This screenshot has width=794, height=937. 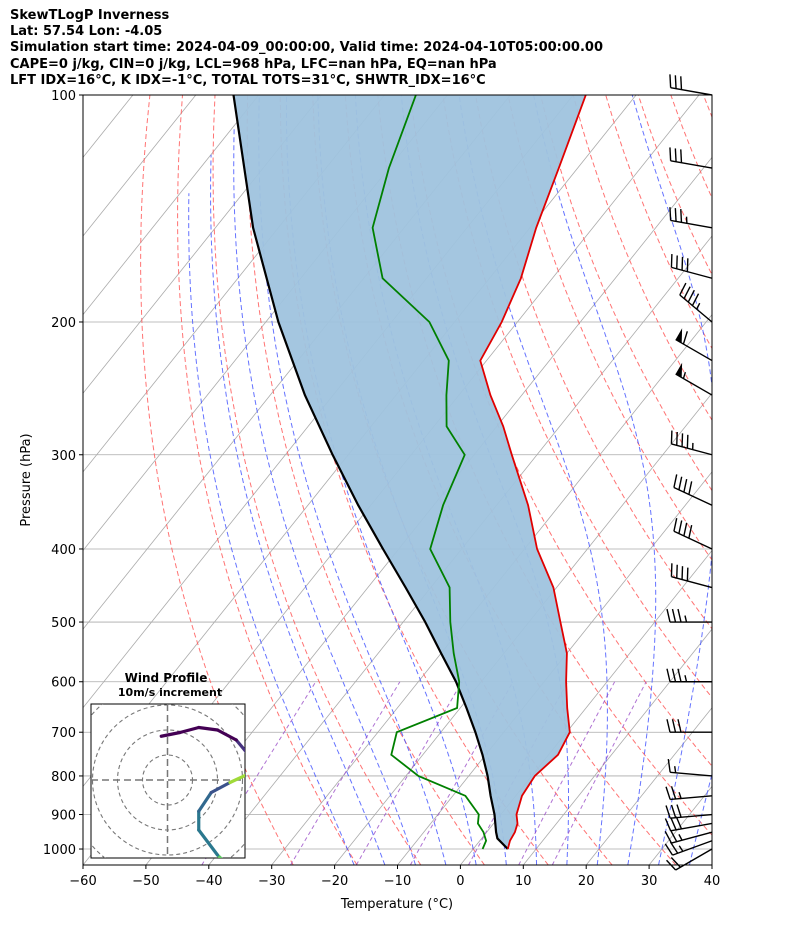 What do you see at coordinates (26, 479) in the screenshot?
I see `y-axis-label: Pressure (hPa)` at bounding box center [26, 479].